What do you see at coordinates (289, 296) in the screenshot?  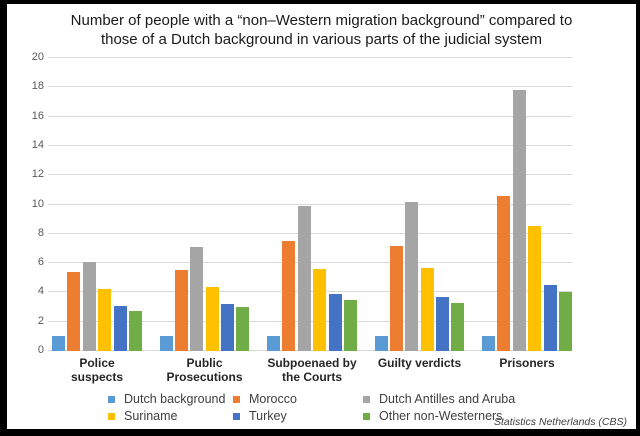 I see `bar-morocco-subpoenaed-by-the-courts` at bounding box center [289, 296].